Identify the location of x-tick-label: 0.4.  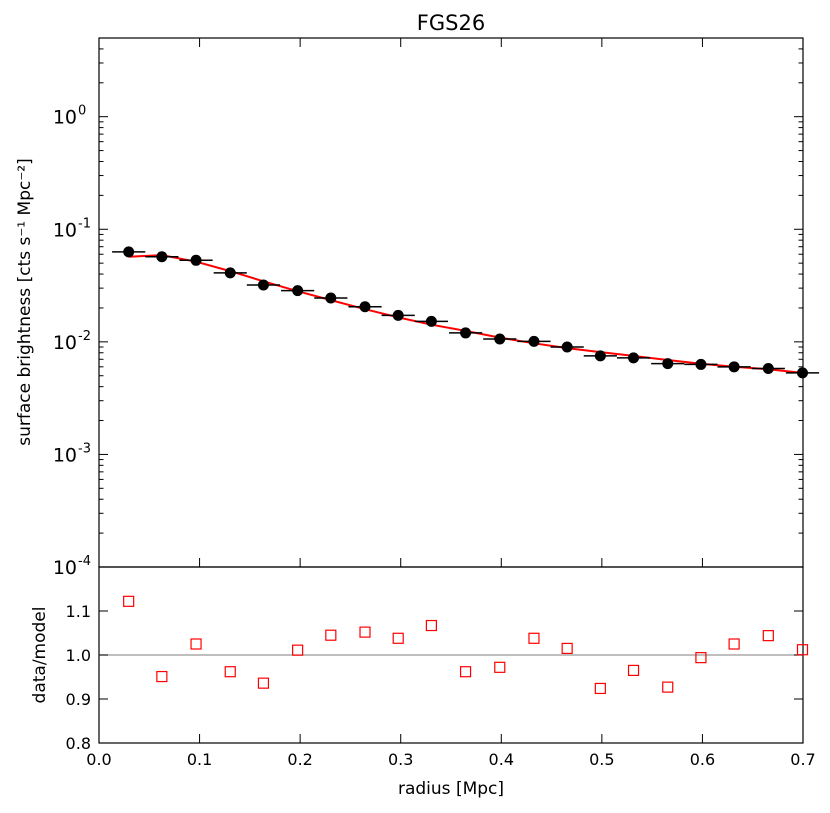
(501, 759).